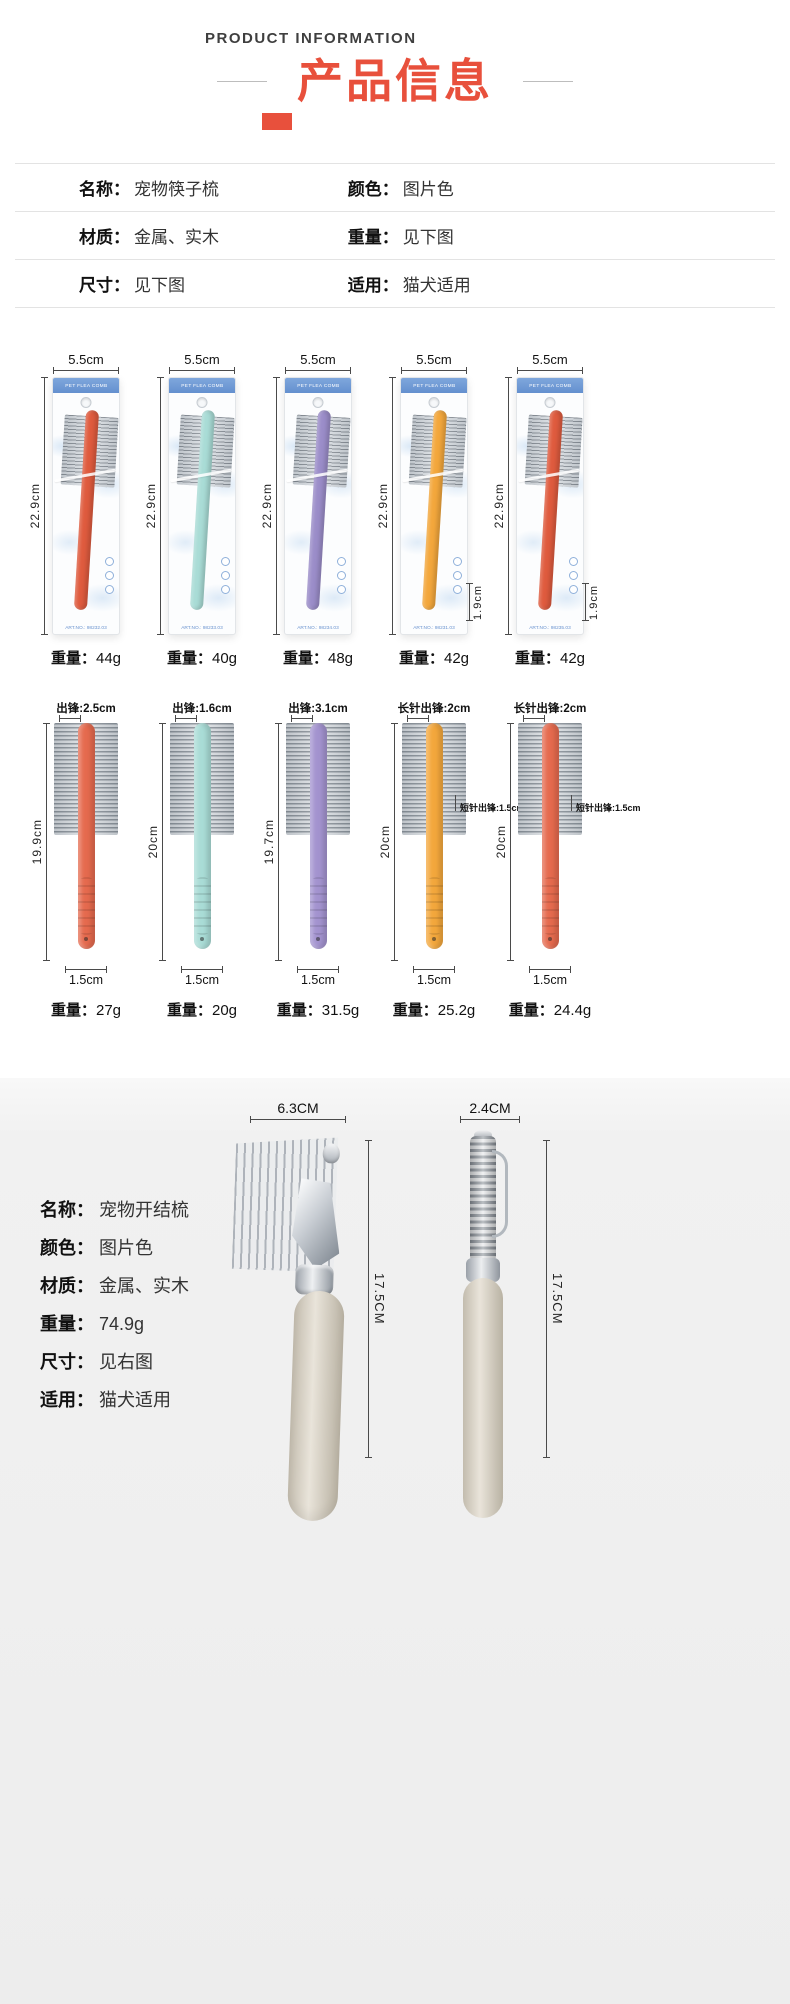 The height and width of the screenshot is (2004, 790). I want to click on dematting-comb-image, so click(290, 1376).